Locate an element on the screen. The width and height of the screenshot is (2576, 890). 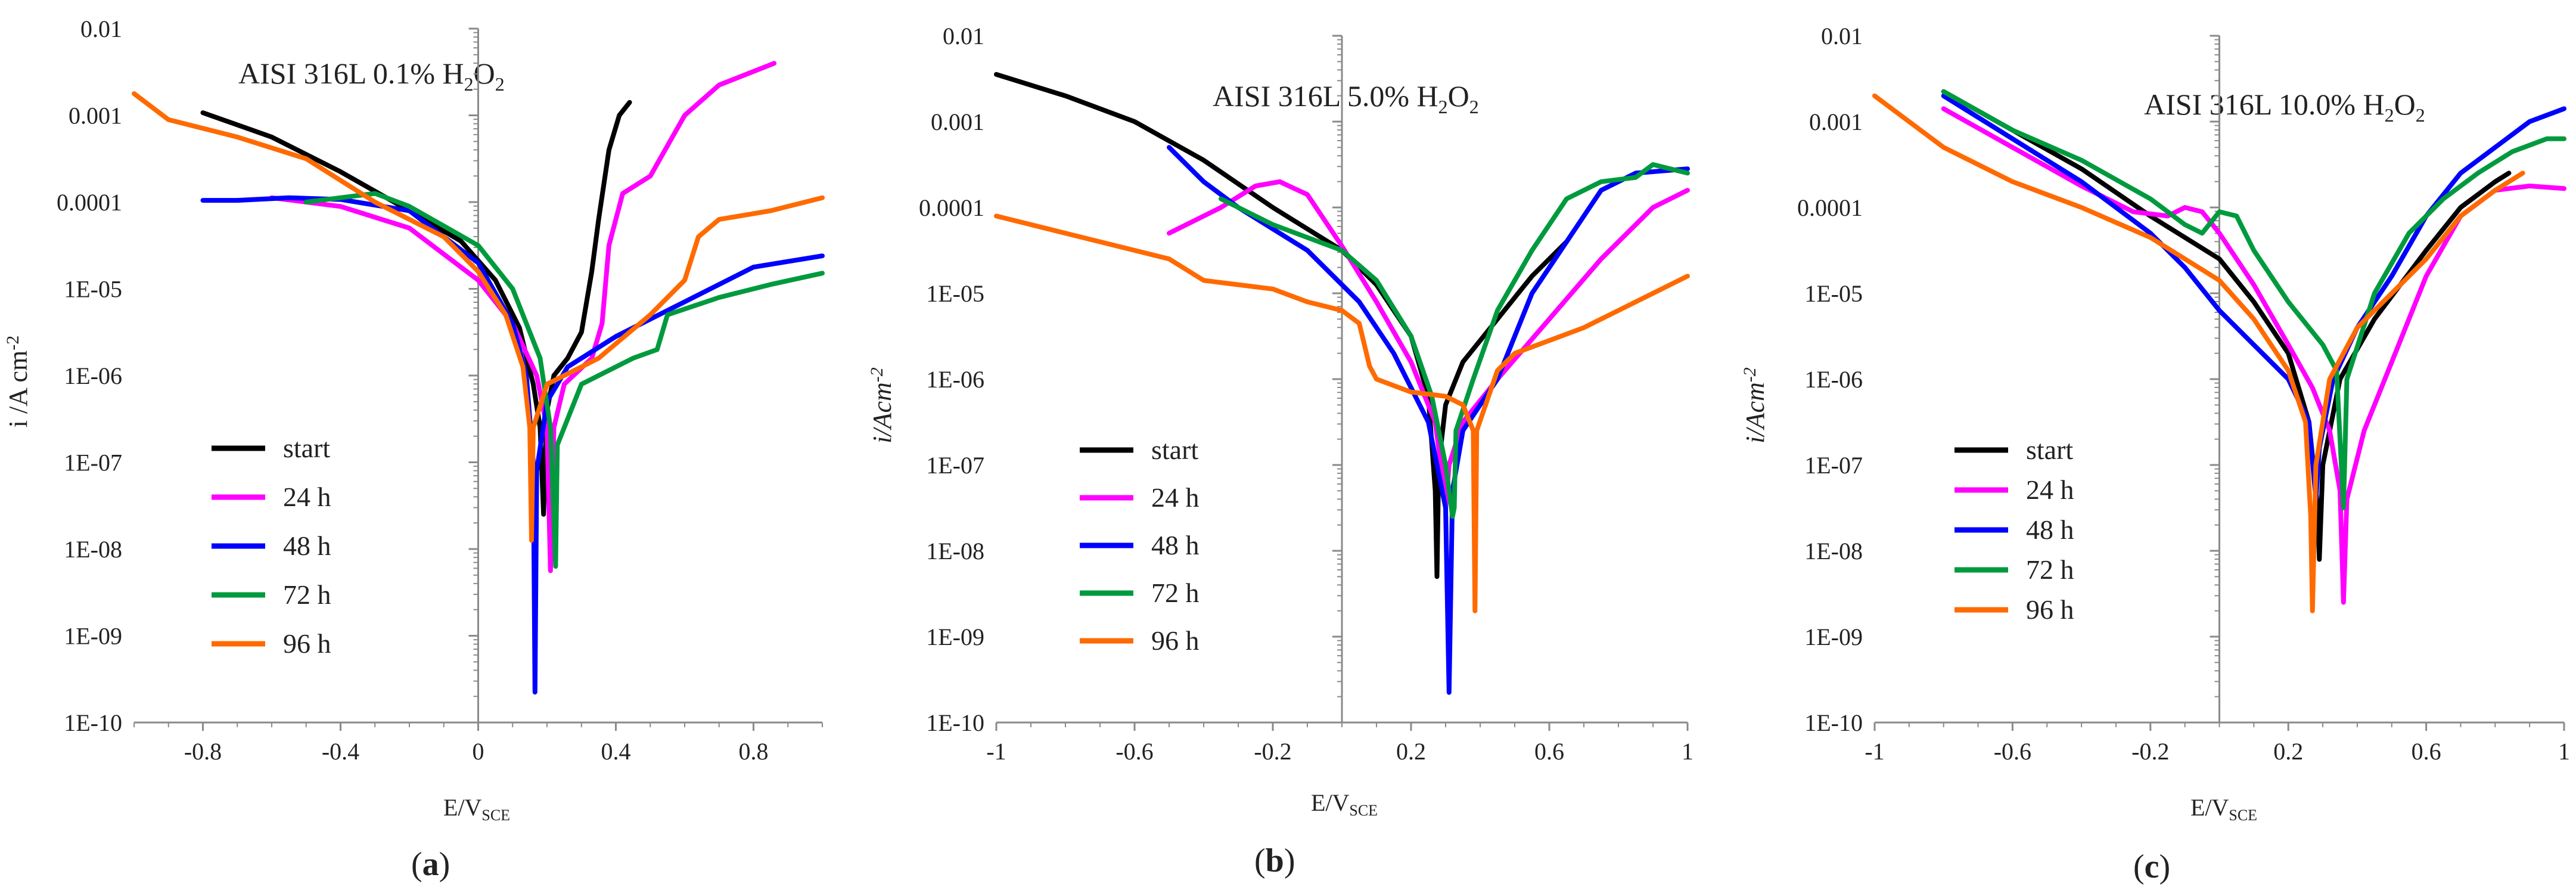
panel-c-x-tick-label: 0.6 is located at coordinates (2426, 751).